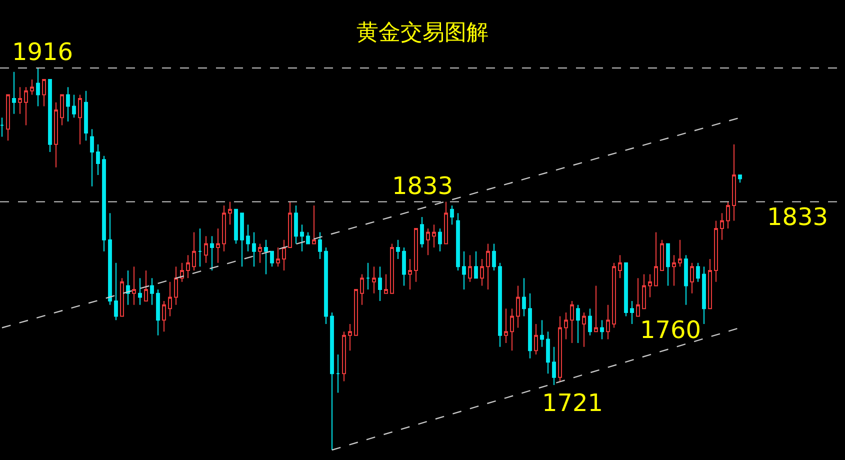 The width and height of the screenshot is (845, 460). What do you see at coordinates (671, 330) in the screenshot?
I see `annotation: 1760` at bounding box center [671, 330].